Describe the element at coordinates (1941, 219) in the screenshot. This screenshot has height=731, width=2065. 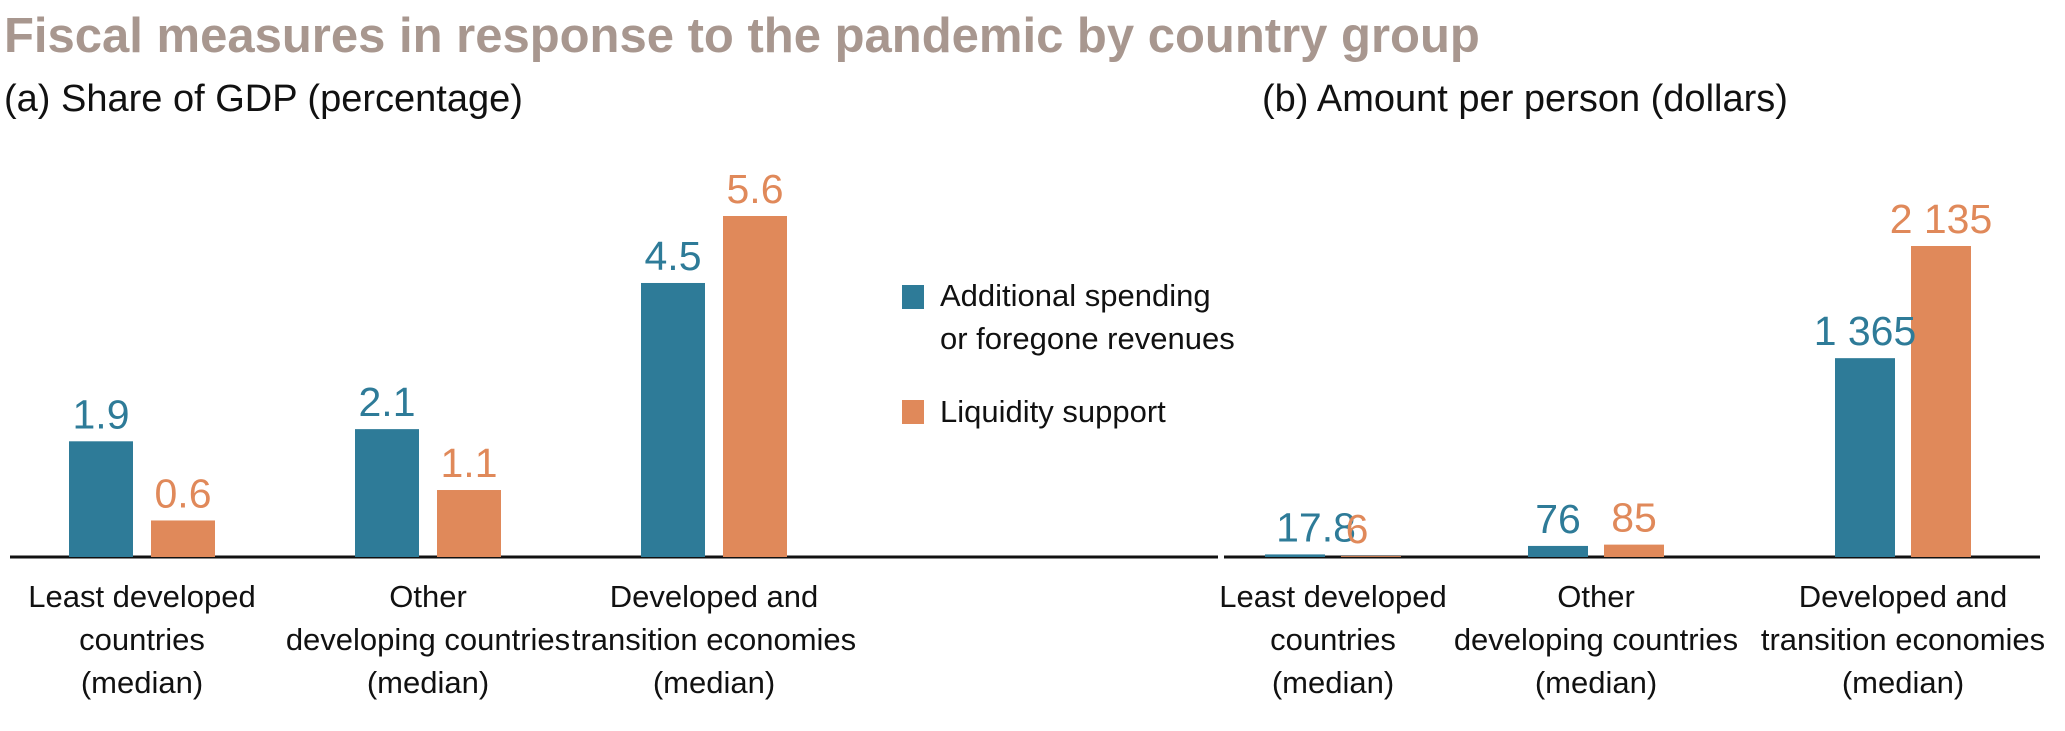
I see `panel-b-value-label-liquidity-3: 2 135` at that location.